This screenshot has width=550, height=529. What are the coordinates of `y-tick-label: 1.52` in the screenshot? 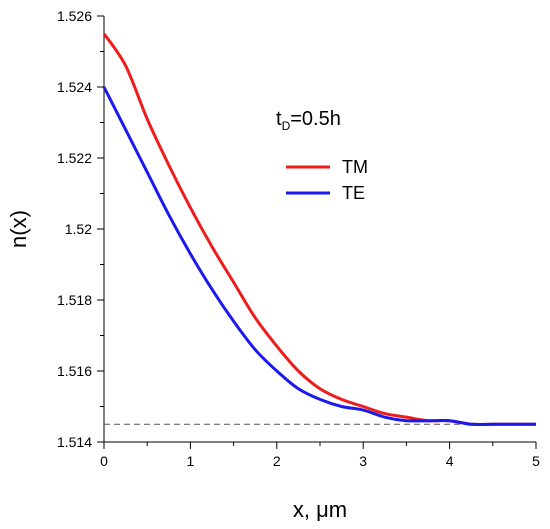 It's located at (78, 229).